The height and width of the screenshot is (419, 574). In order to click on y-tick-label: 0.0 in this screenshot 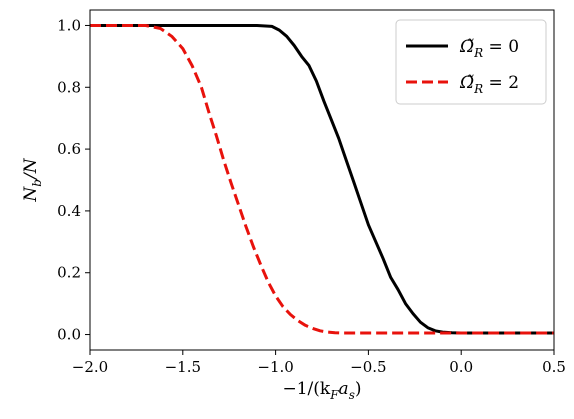, I will do `click(69, 335)`.